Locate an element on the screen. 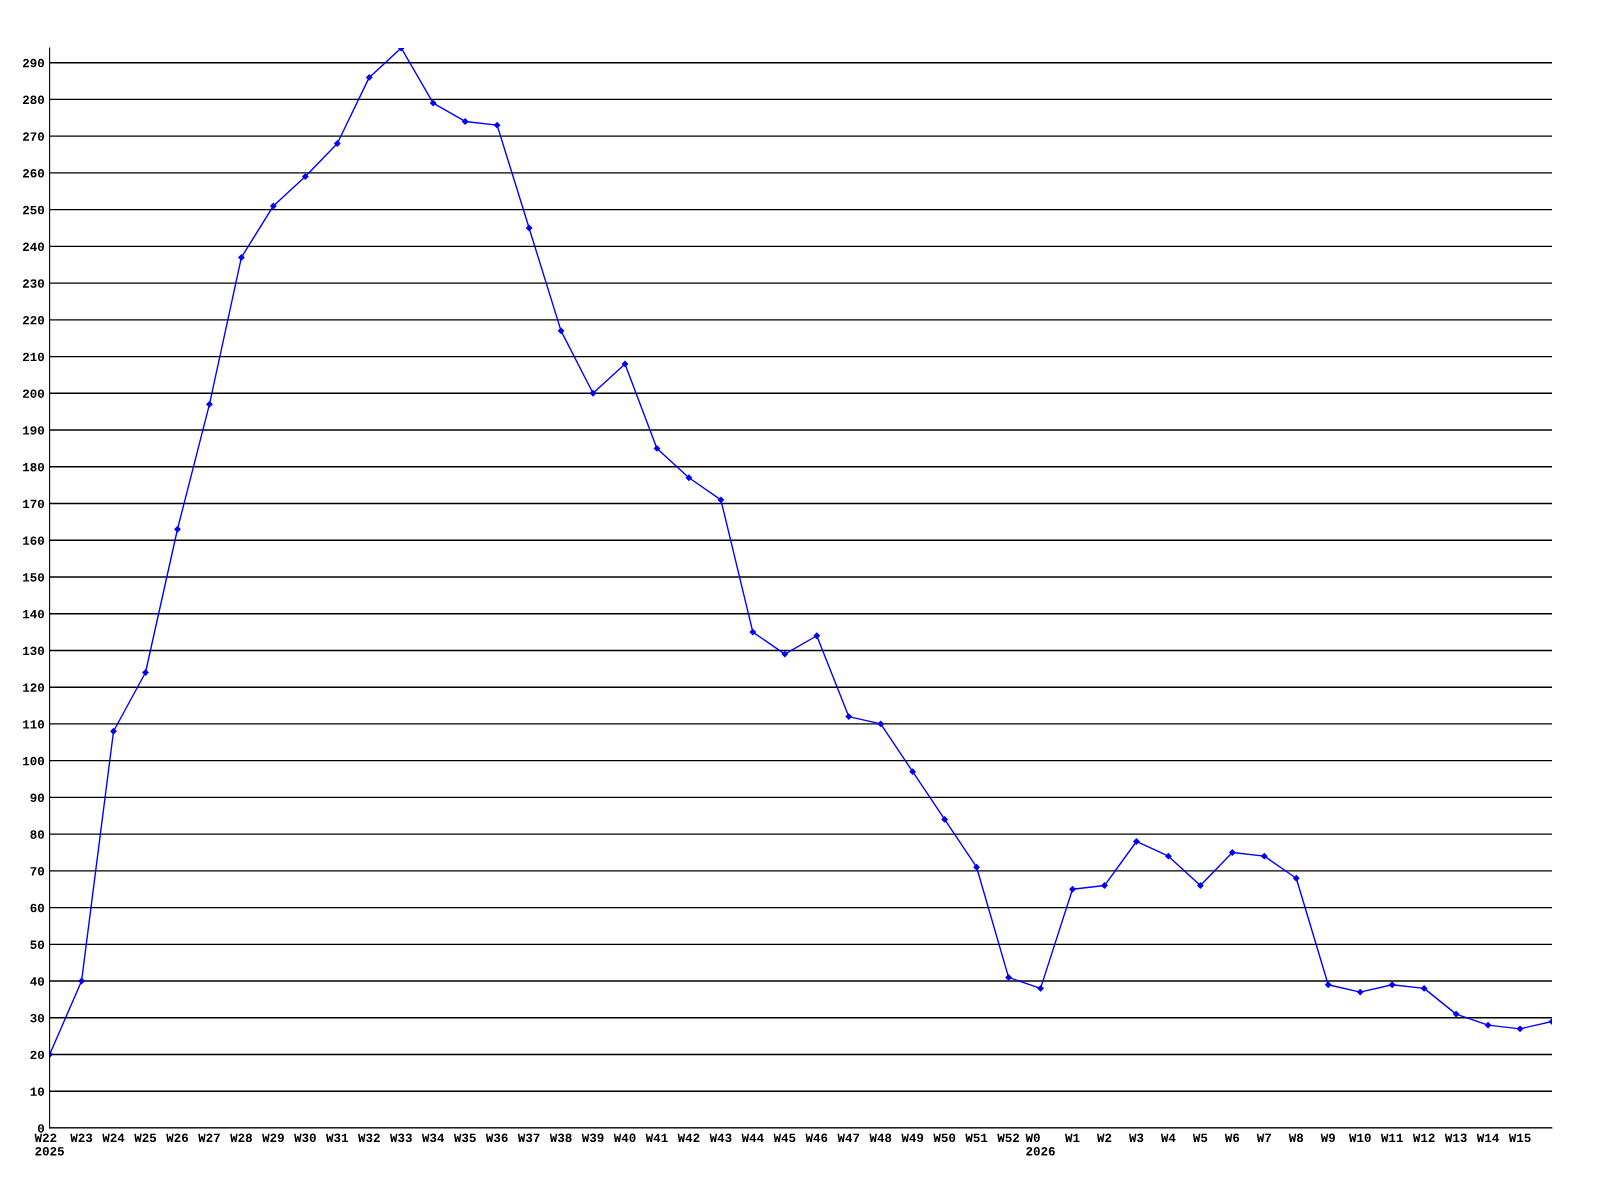 Image resolution: width=1600 pixels, height=1200 pixels. y-tick-label: 280 is located at coordinates (33, 100).